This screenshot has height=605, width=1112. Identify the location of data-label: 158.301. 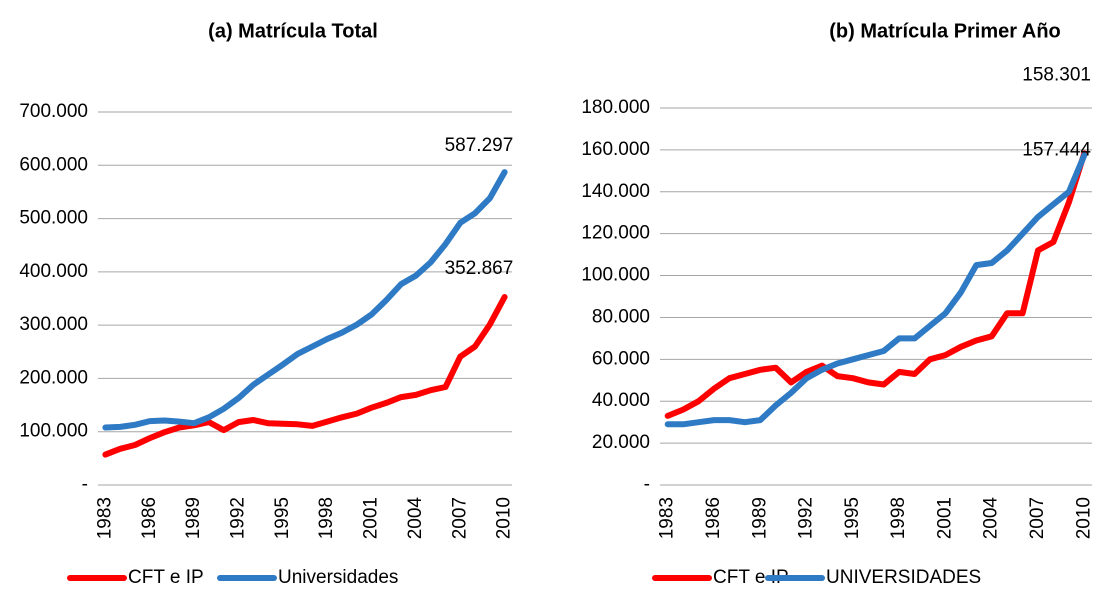
(1056, 74).